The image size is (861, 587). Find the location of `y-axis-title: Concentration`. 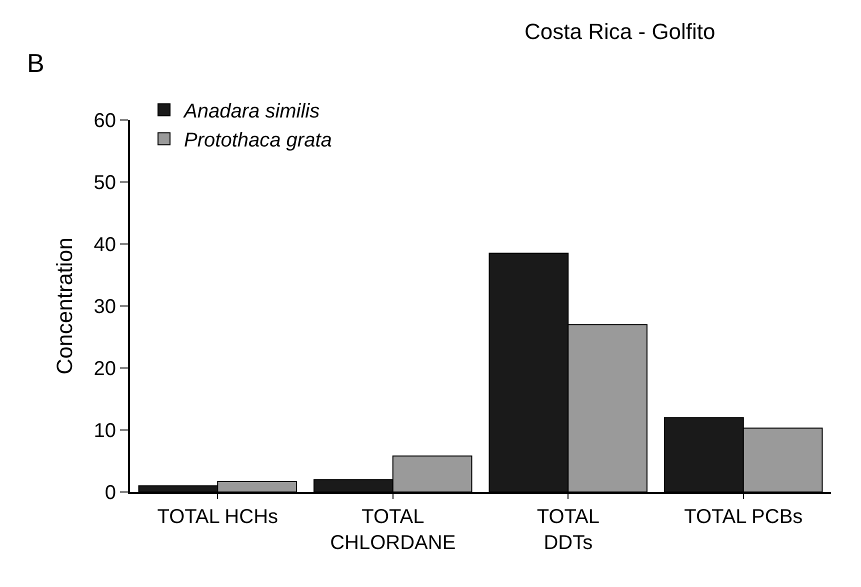

y-axis-title: Concentration is located at coordinates (65, 306).